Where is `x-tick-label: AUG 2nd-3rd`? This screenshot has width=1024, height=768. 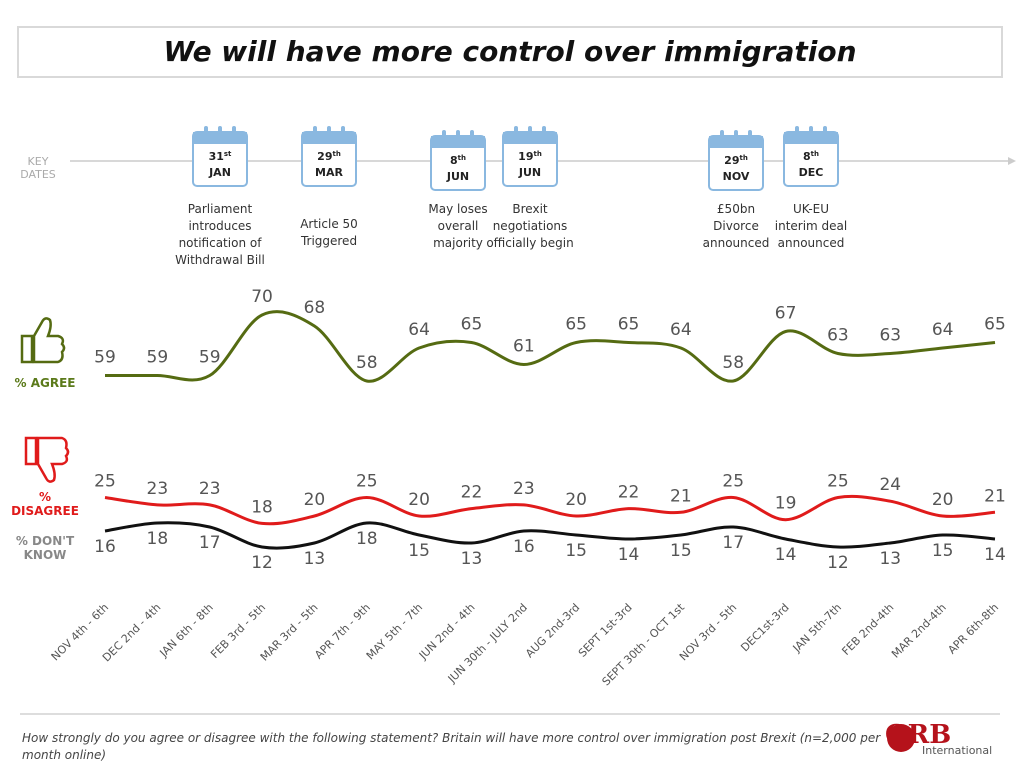
x-tick-label: AUG 2nd-3rd is located at coordinates (552, 630).